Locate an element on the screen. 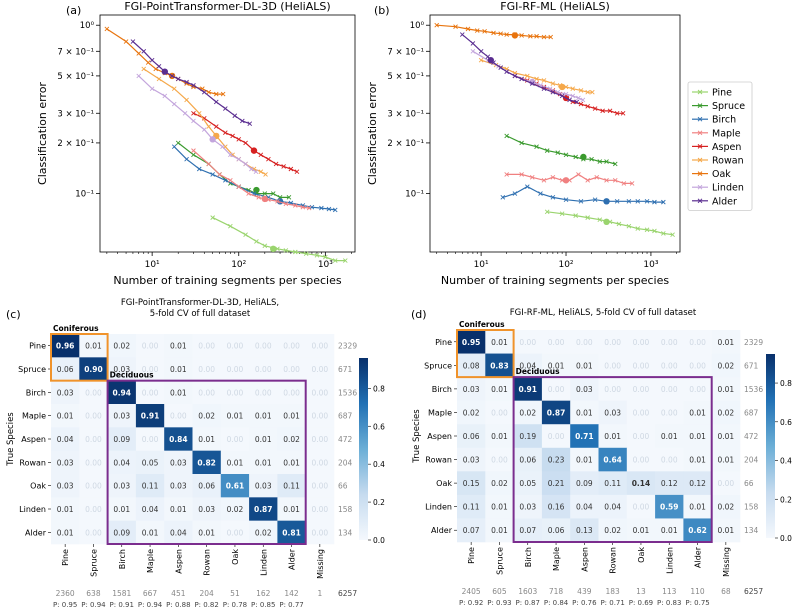  col-count: 13 is located at coordinates (641, 591).